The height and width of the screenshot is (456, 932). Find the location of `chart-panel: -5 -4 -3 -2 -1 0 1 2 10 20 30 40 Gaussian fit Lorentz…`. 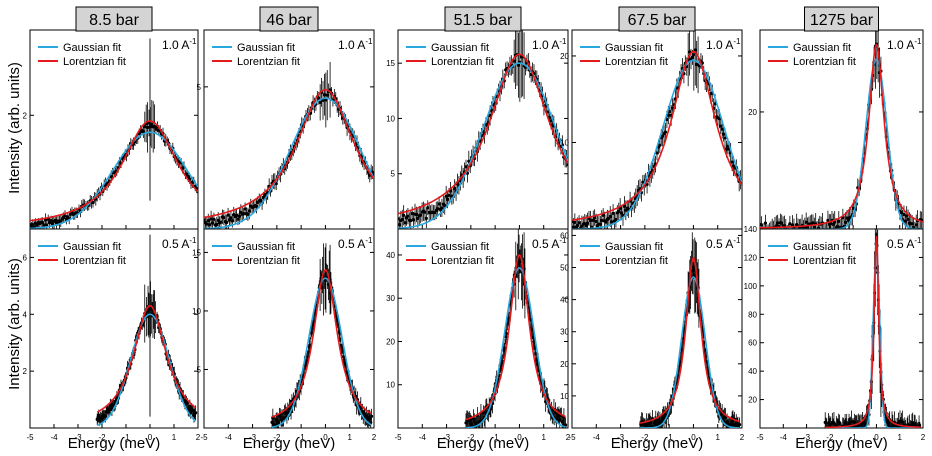

chart-panel: -5 -4 -3 -2 -1 0 1 2 10 20 30 40 Gaussian fit Lorentz… is located at coordinates (478, 340).